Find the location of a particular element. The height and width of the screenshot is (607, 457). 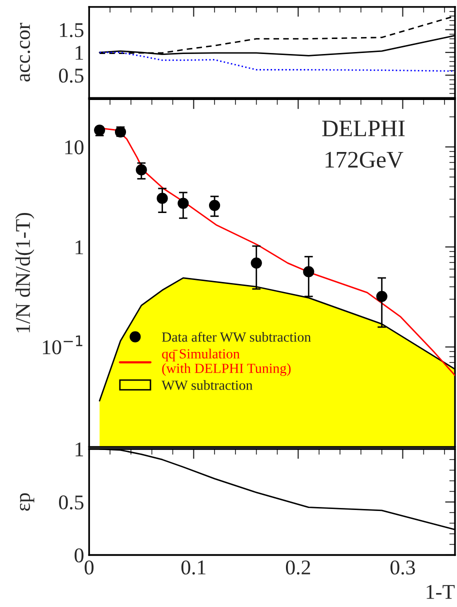

legend-label: Data after WW subtraction is located at coordinates (236, 337).